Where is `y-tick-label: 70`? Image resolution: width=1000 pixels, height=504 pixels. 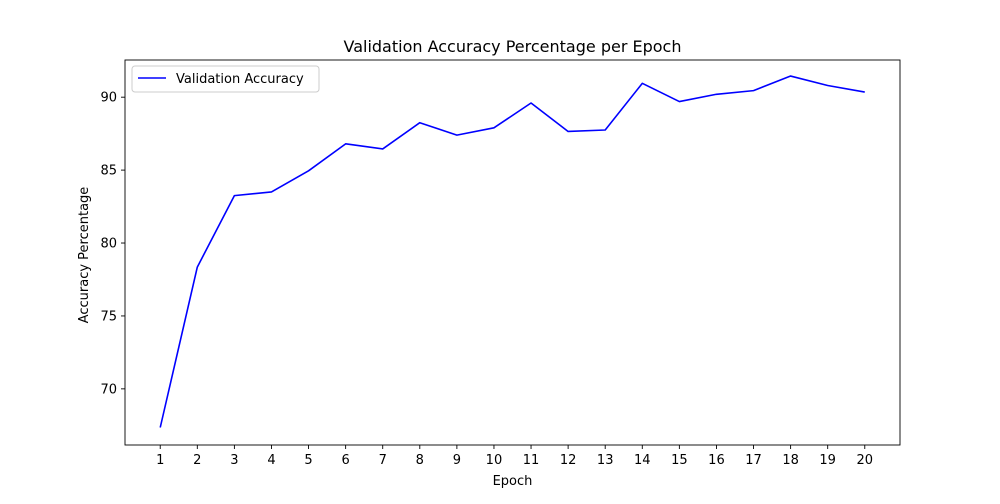 y-tick-label: 70 is located at coordinates (108, 389).